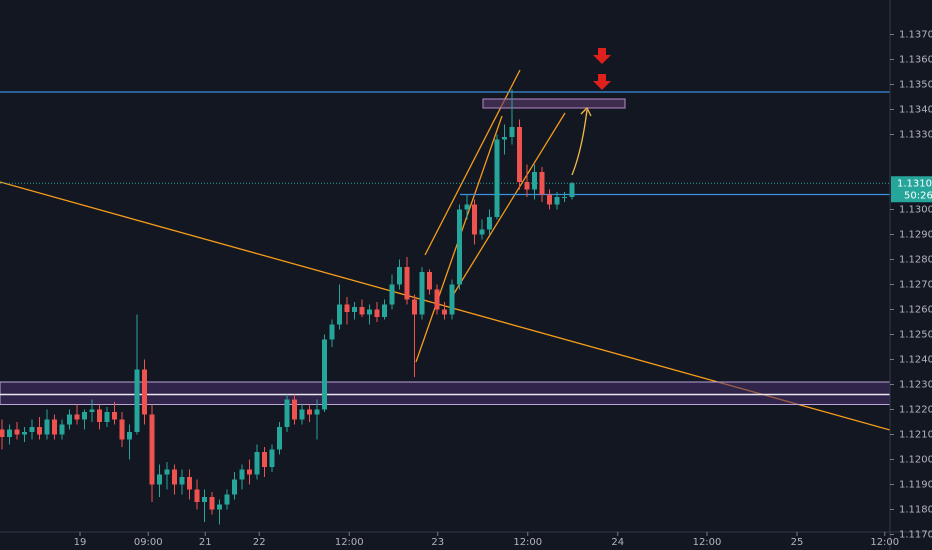  Describe the element at coordinates (915, 435) in the screenshot. I see `y-tick-label: 1.12100` at that location.